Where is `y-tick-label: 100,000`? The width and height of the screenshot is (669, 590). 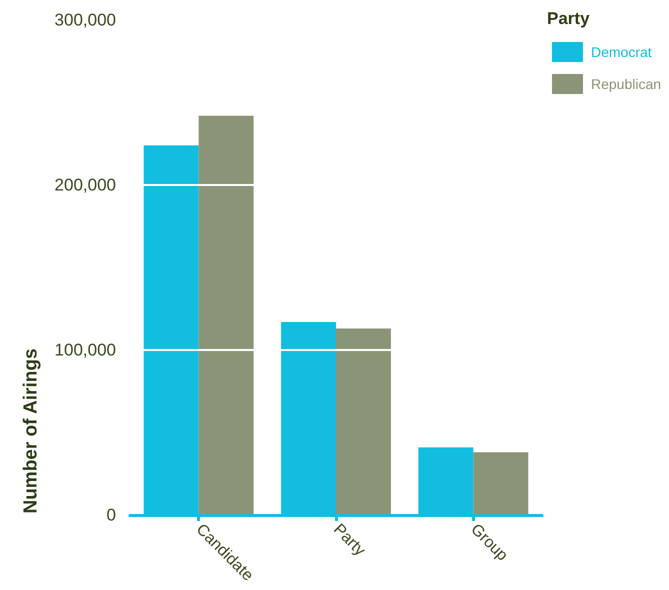
y-tick-label: 100,000 is located at coordinates (85, 350).